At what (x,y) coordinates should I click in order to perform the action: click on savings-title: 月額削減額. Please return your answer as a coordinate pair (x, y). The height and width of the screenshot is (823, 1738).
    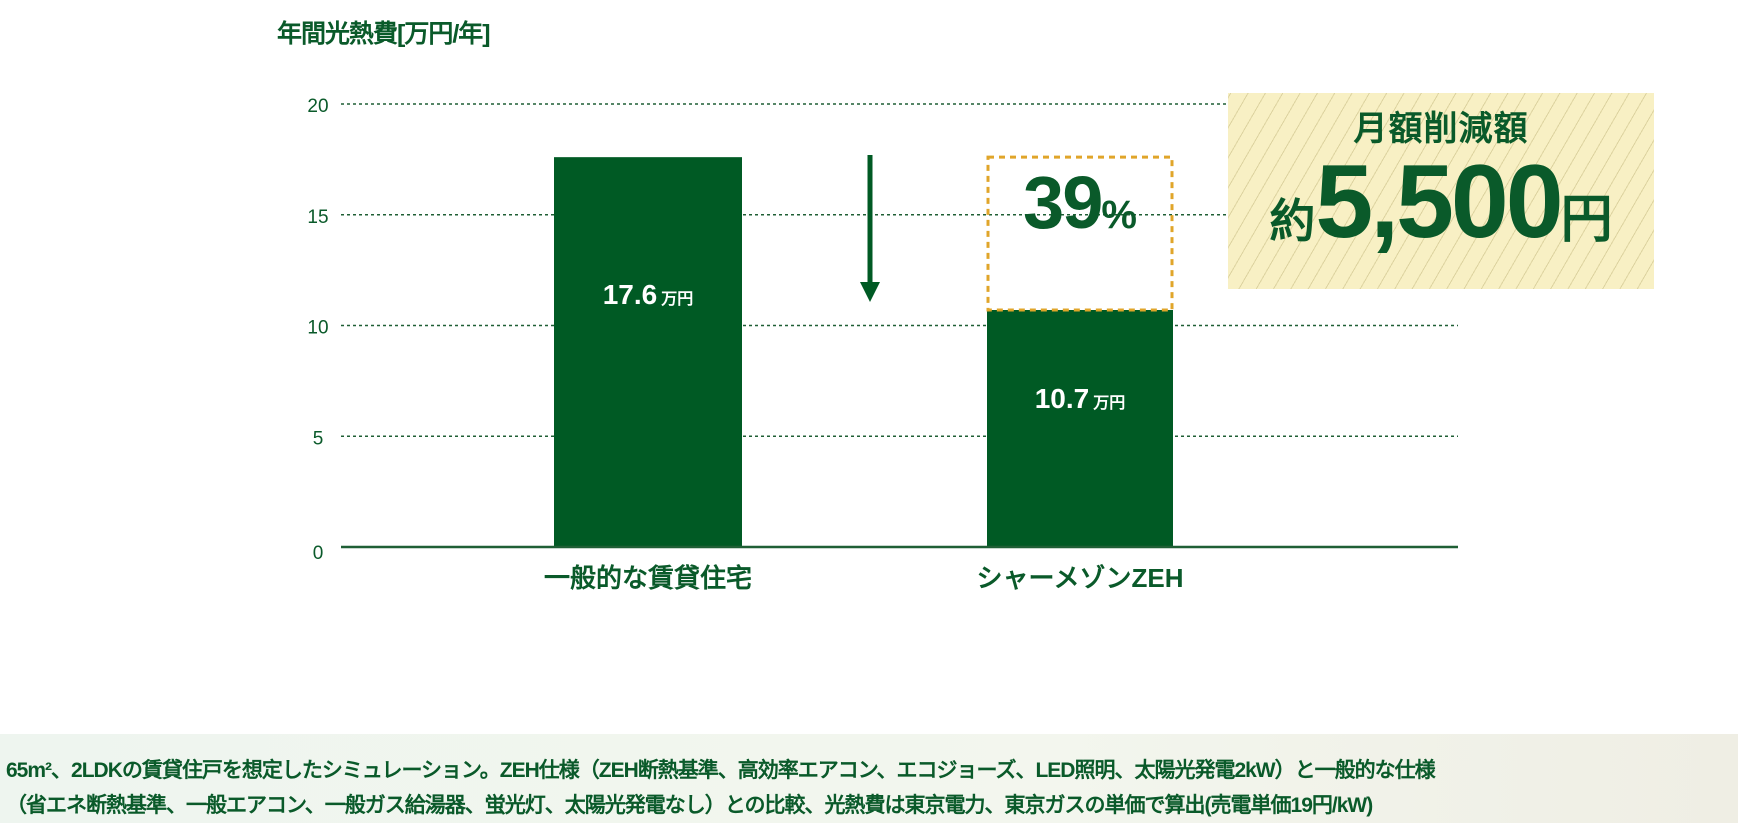
    Looking at the image, I should click on (1441, 129).